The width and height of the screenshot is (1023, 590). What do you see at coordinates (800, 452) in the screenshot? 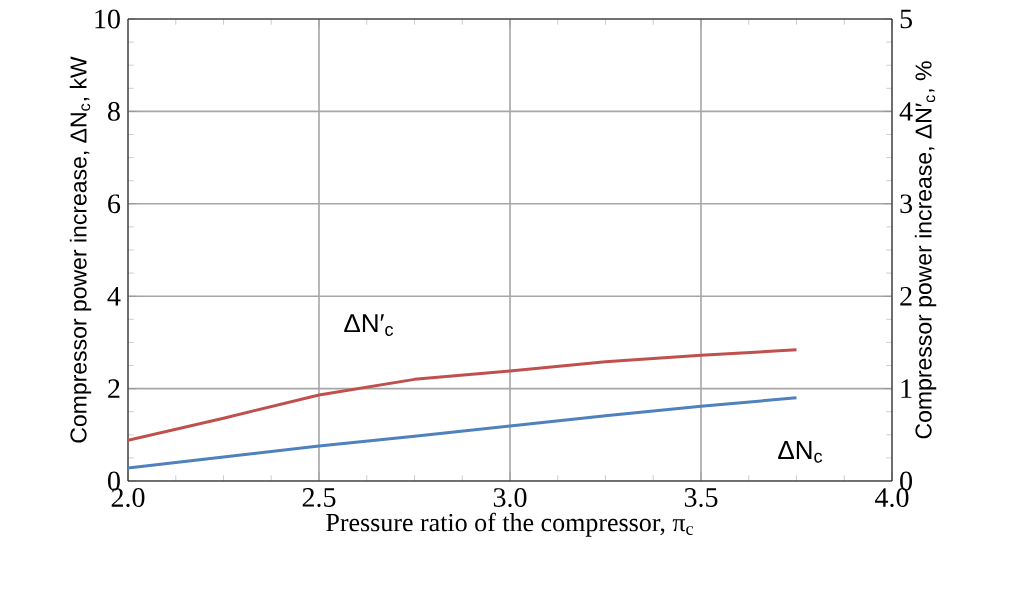
I see `series-label: ΔN$_{c}$` at bounding box center [800, 452].